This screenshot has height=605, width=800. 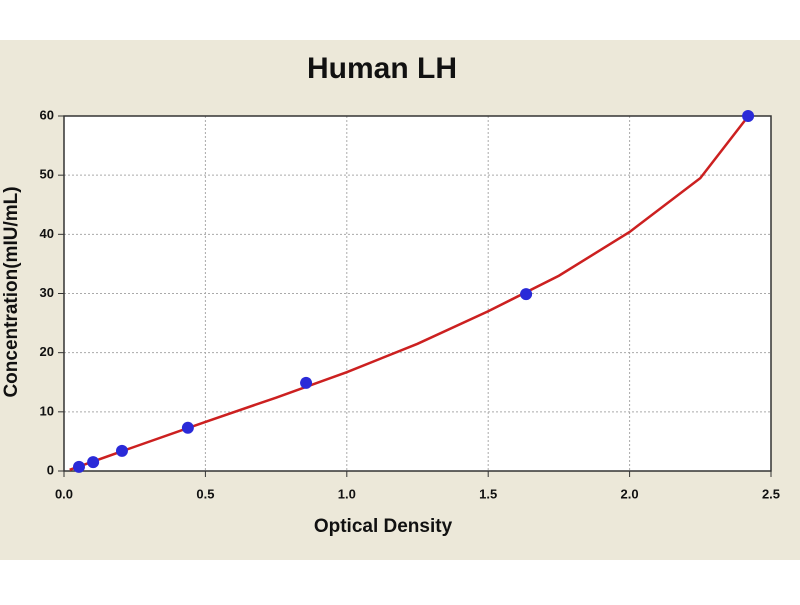 I want to click on y-tick-label: 10, so click(x=47, y=410).